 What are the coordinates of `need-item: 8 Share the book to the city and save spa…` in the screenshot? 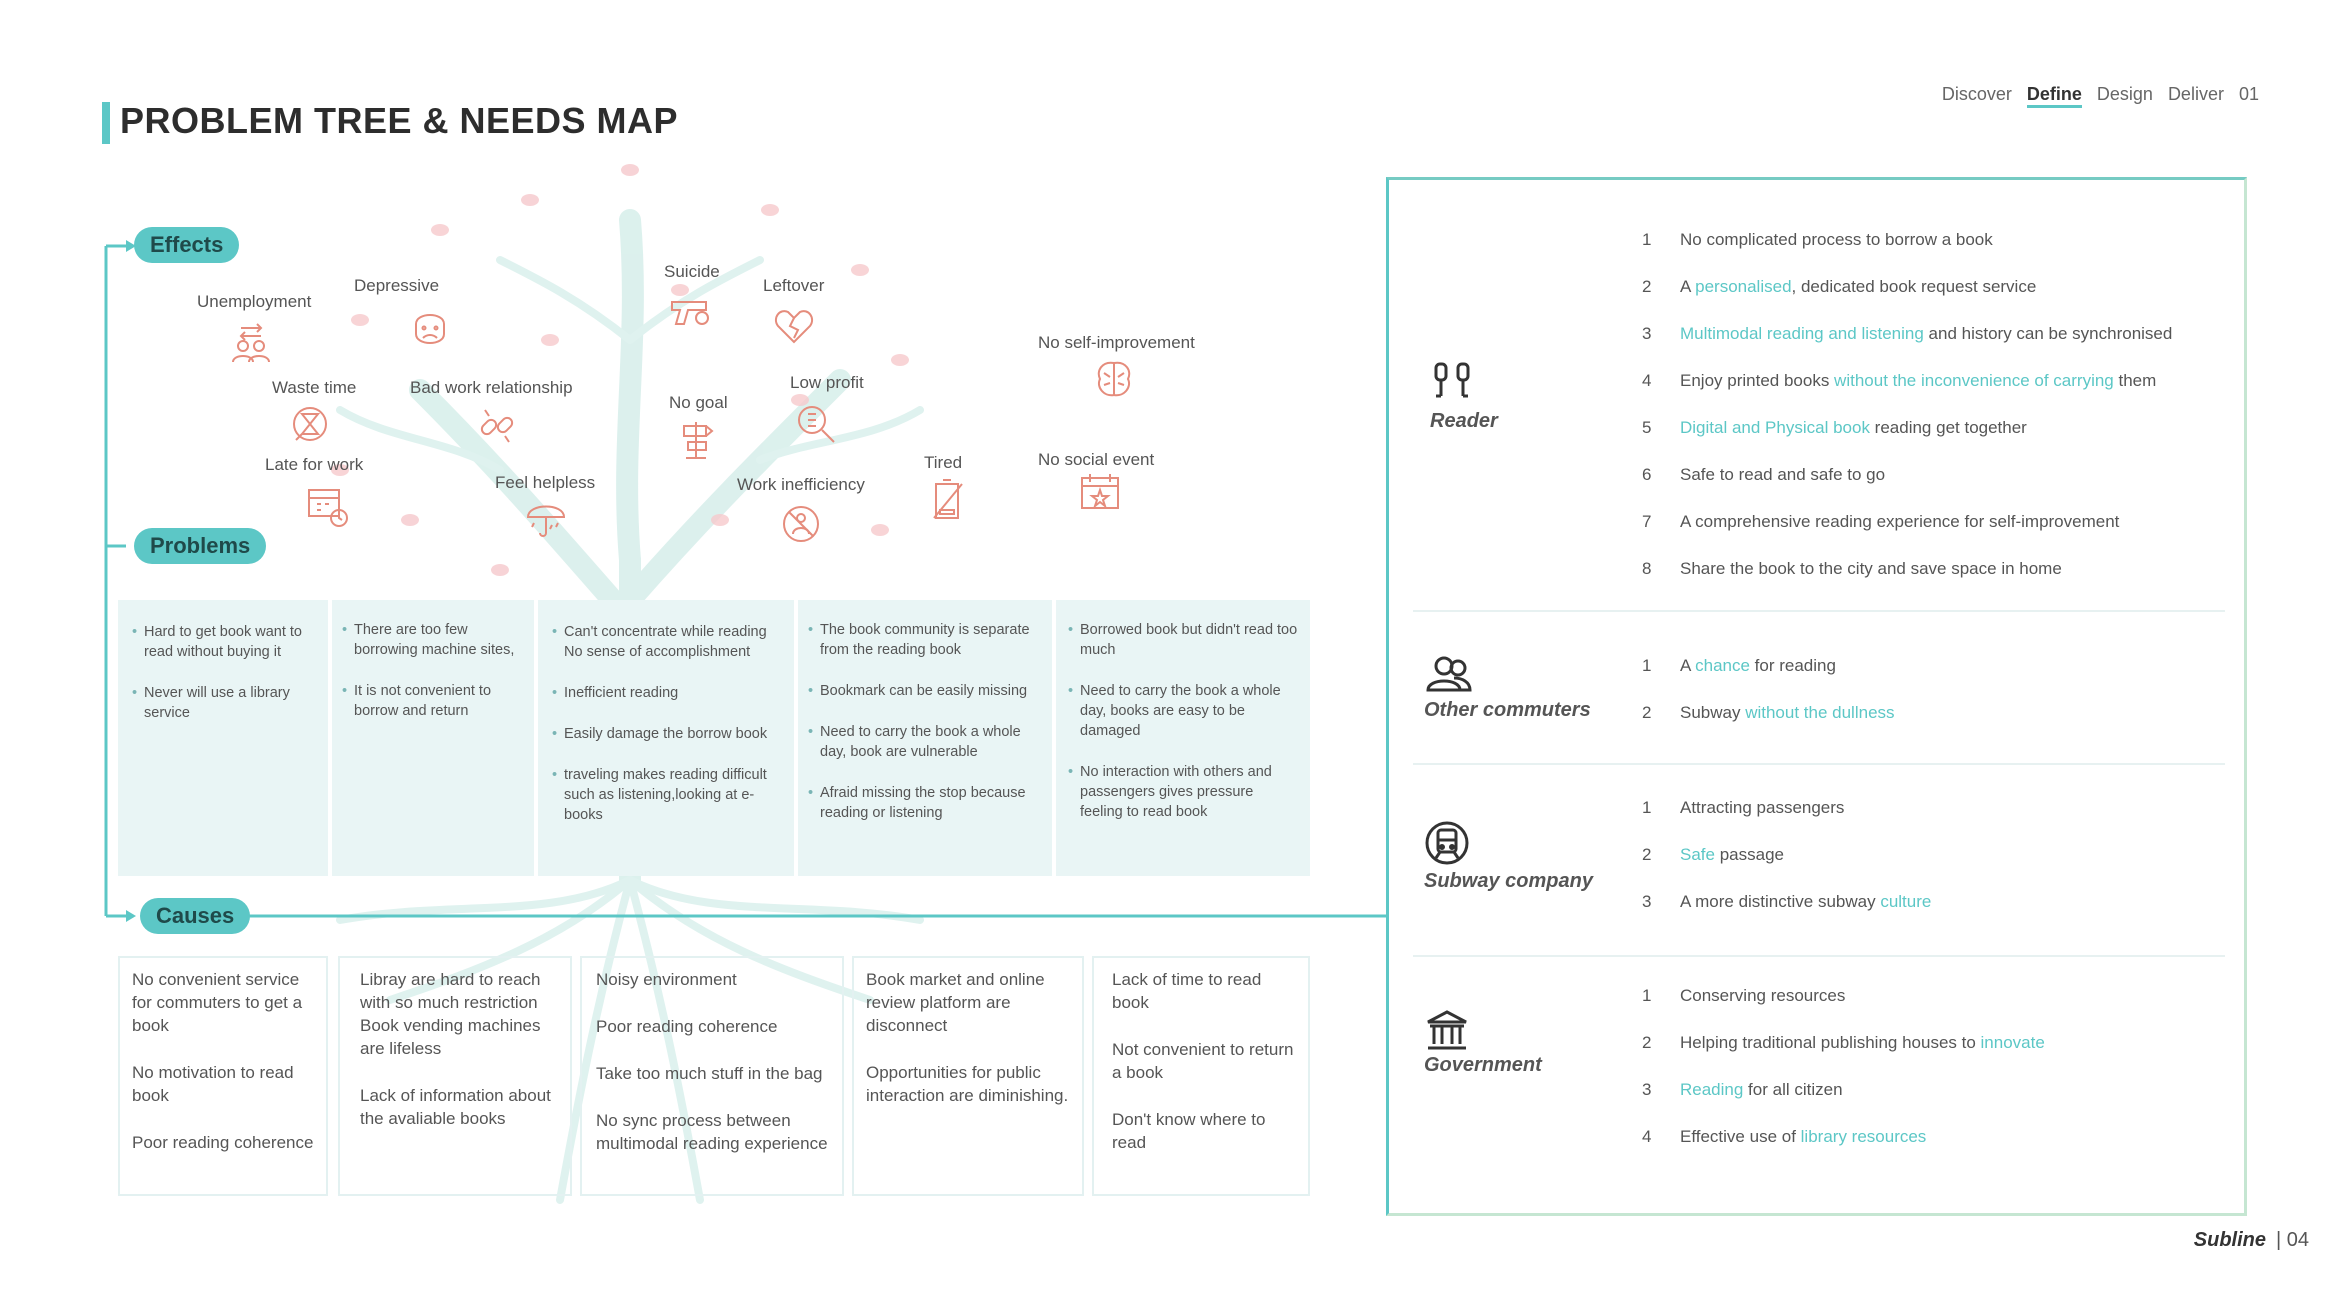 It's located at (1852, 568).